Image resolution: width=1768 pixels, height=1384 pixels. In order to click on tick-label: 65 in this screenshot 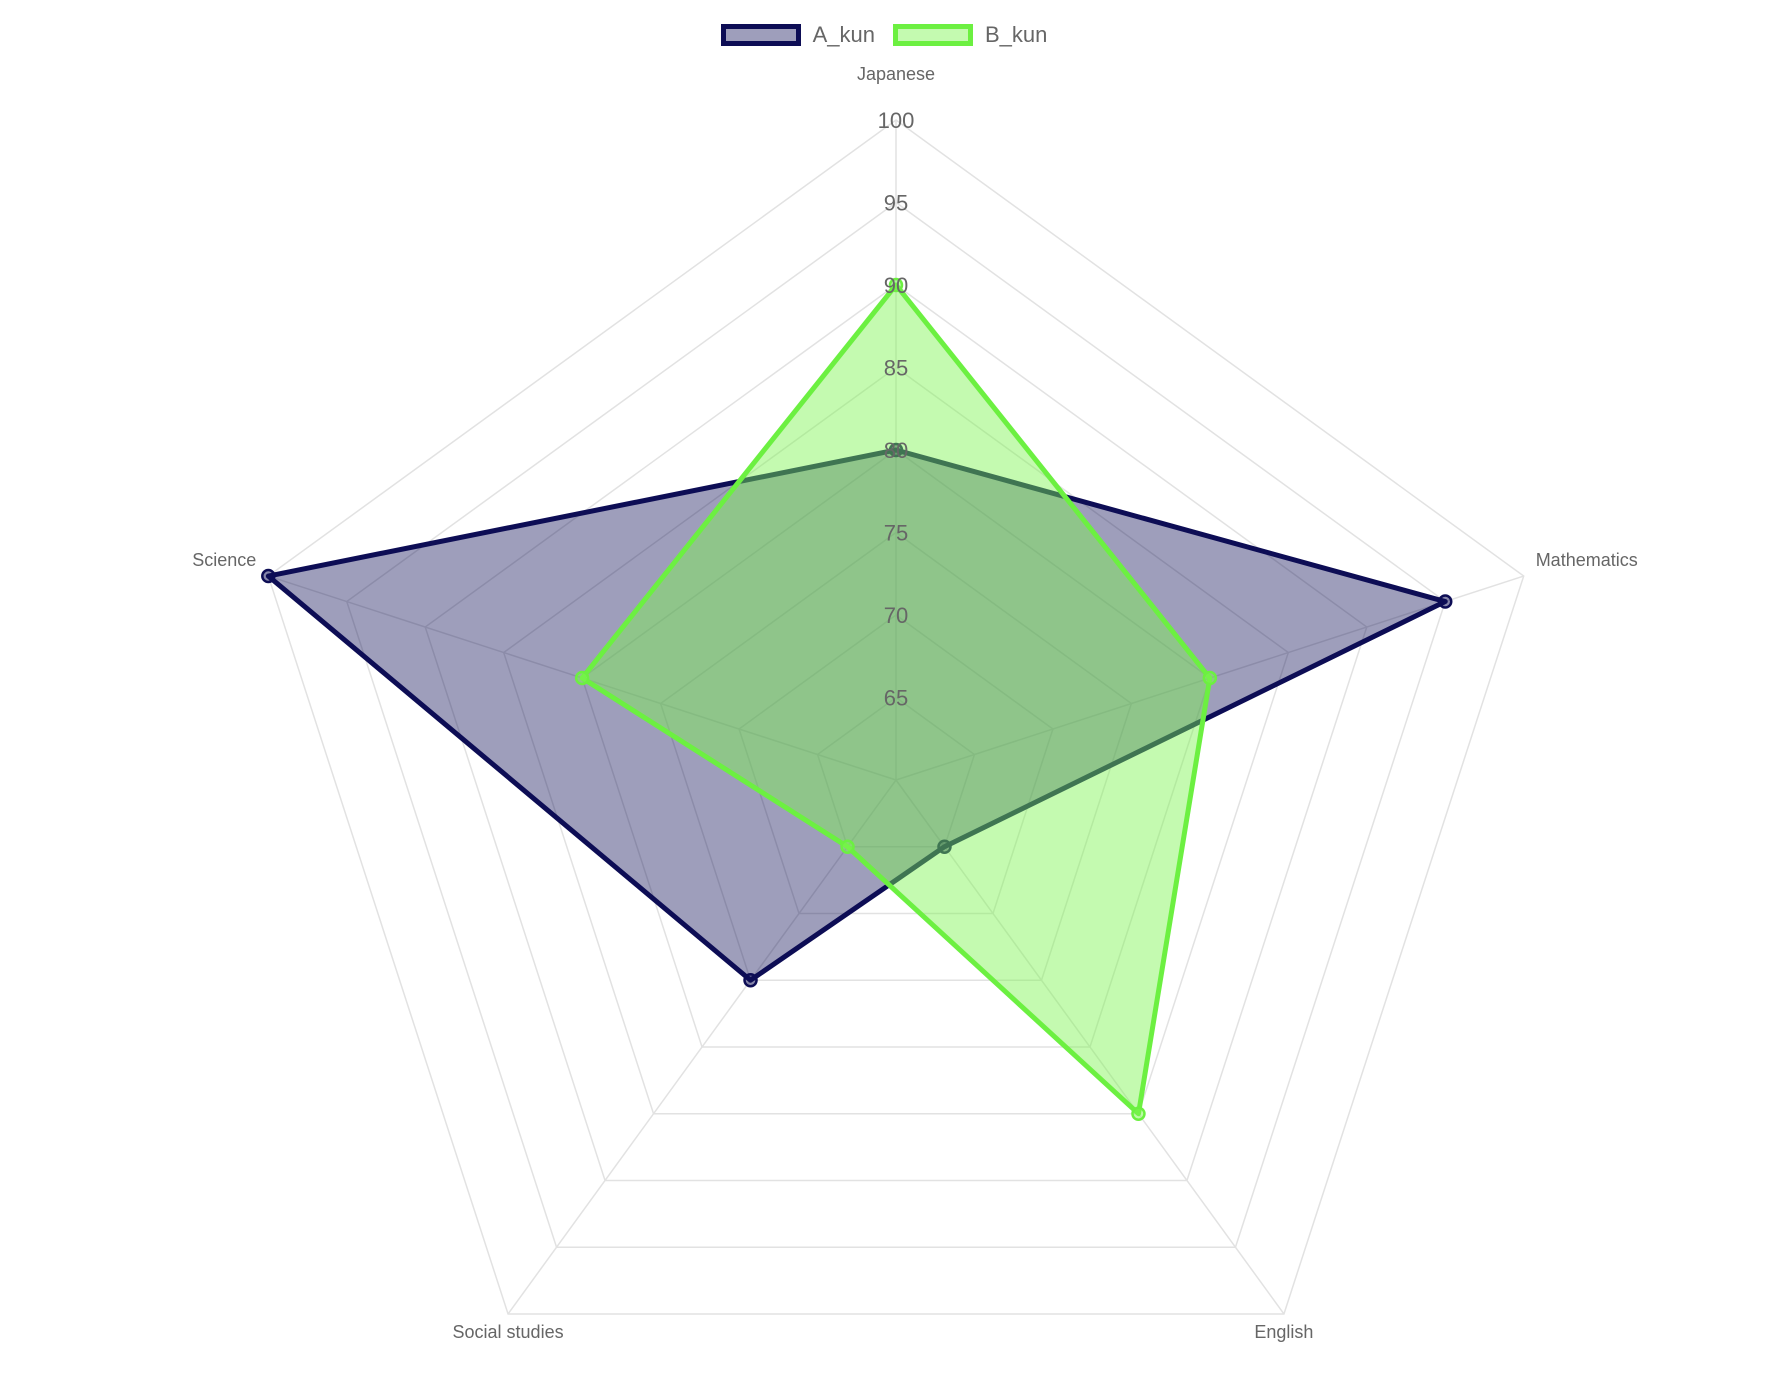, I will do `click(896, 698)`.